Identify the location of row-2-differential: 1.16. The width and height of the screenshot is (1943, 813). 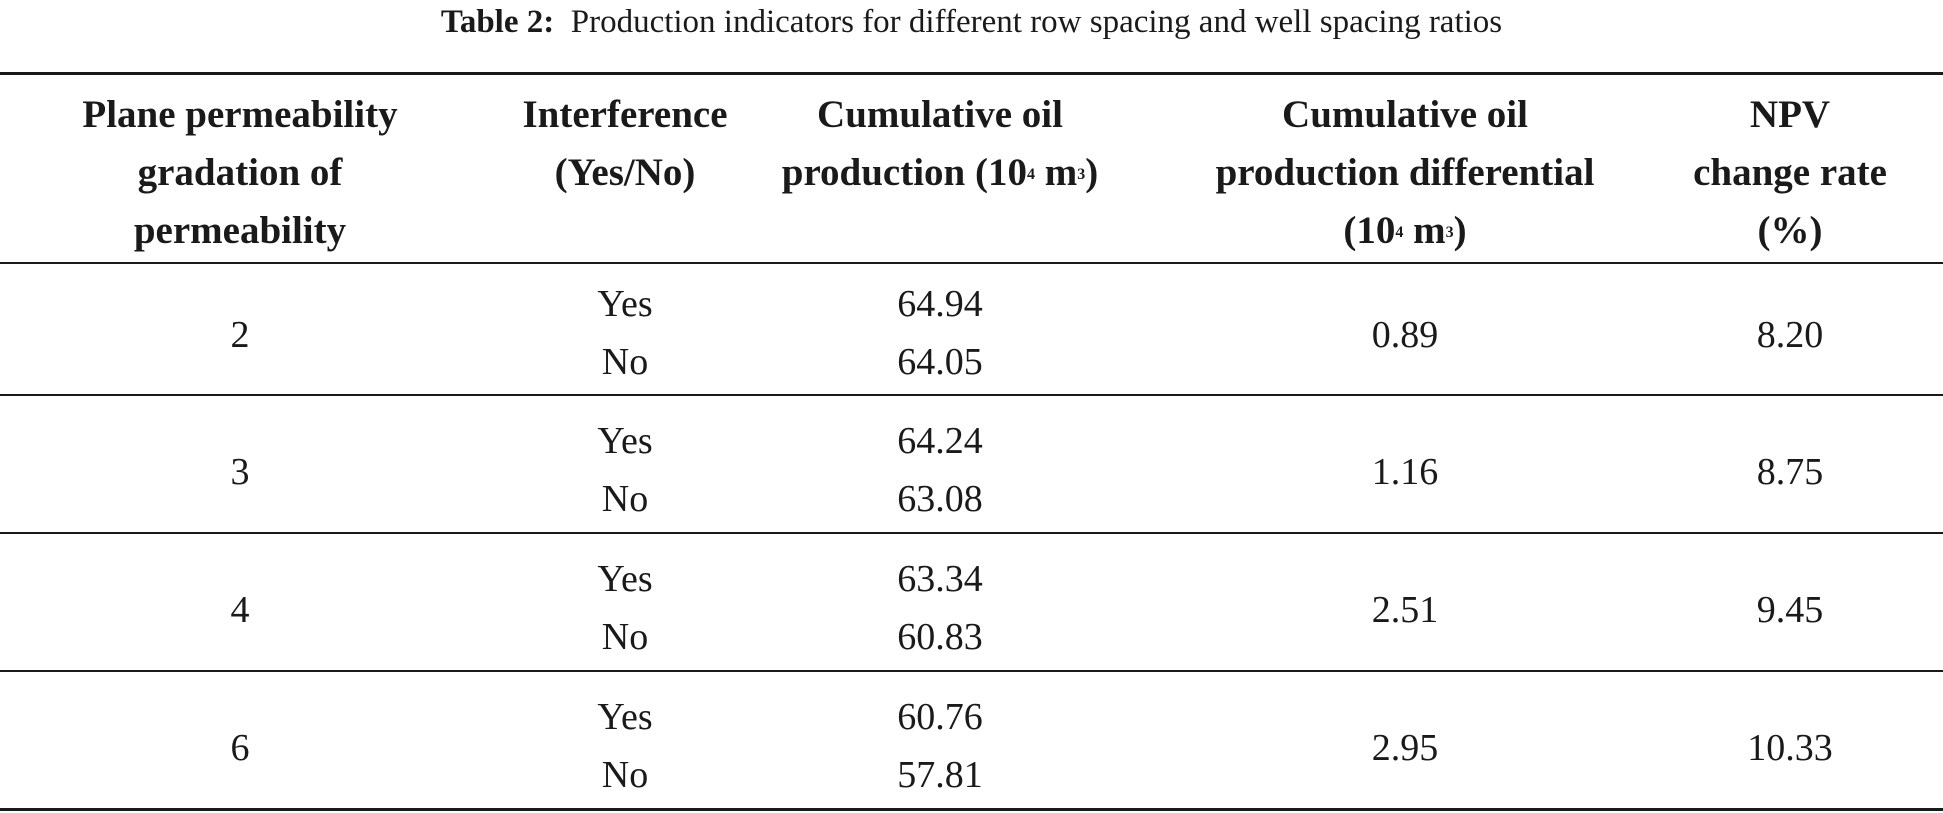
(1405, 472).